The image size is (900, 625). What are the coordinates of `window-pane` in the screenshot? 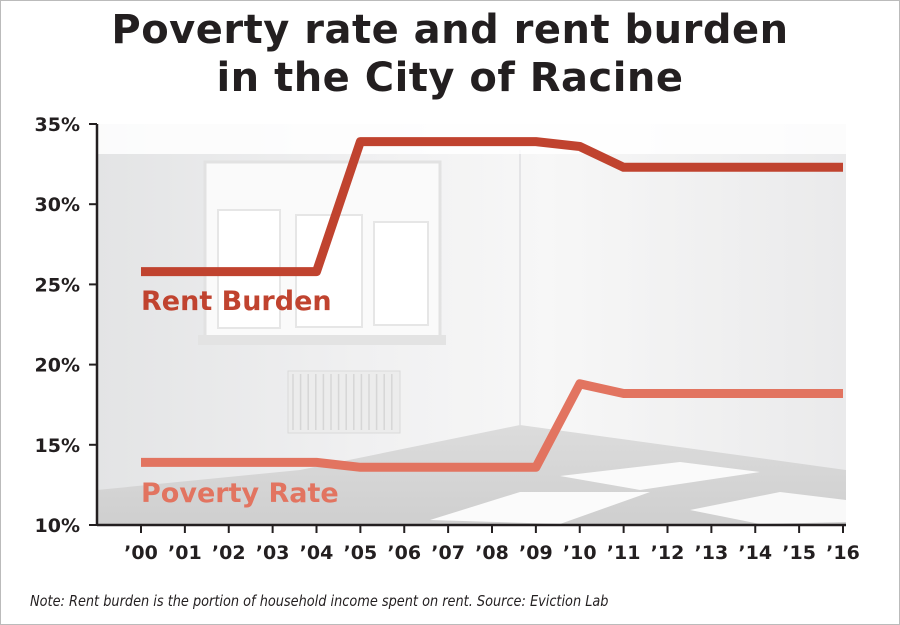 It's located at (401, 273).